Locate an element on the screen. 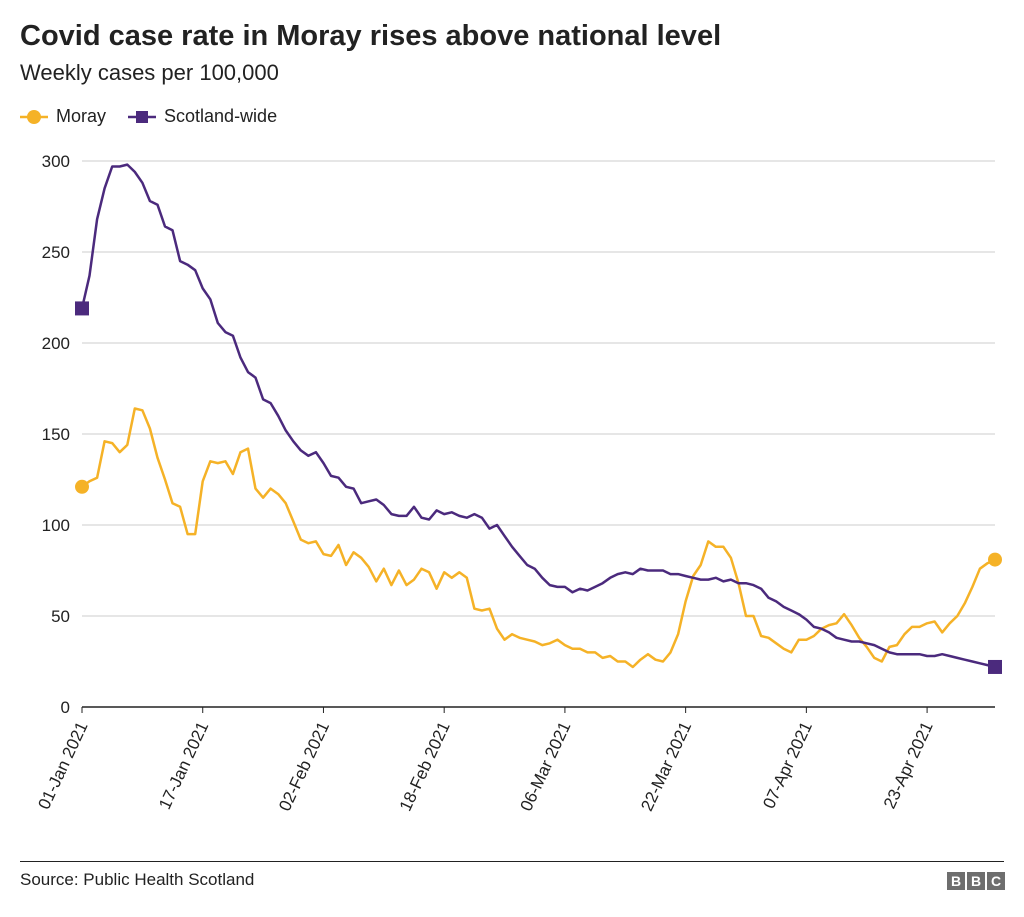 The height and width of the screenshot is (917, 1024). y-tick-label: 100 is located at coordinates (56, 525).